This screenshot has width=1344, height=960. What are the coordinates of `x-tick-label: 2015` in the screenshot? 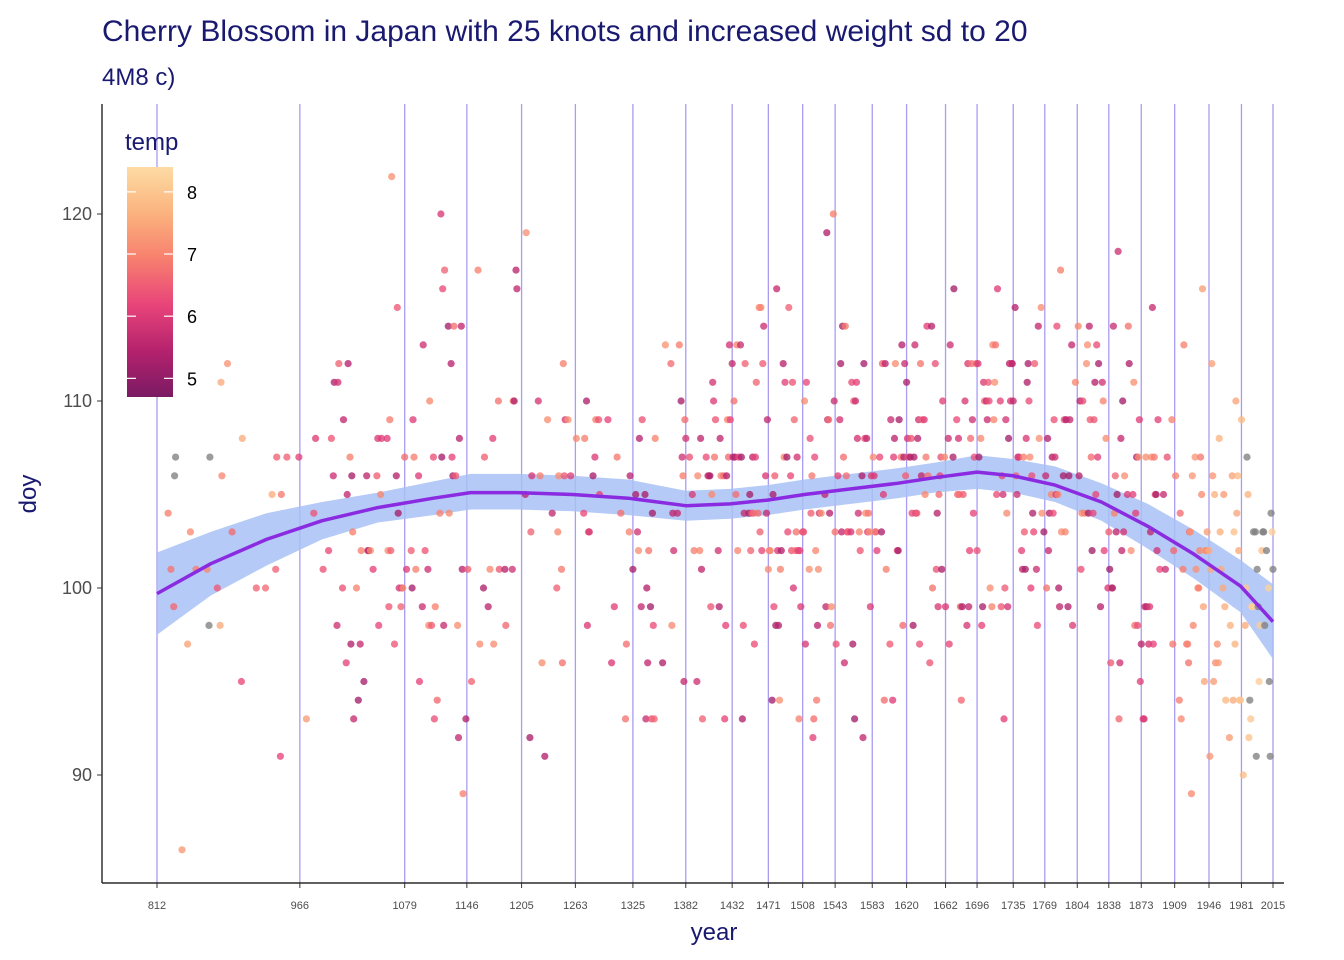 It's located at (1273, 906).